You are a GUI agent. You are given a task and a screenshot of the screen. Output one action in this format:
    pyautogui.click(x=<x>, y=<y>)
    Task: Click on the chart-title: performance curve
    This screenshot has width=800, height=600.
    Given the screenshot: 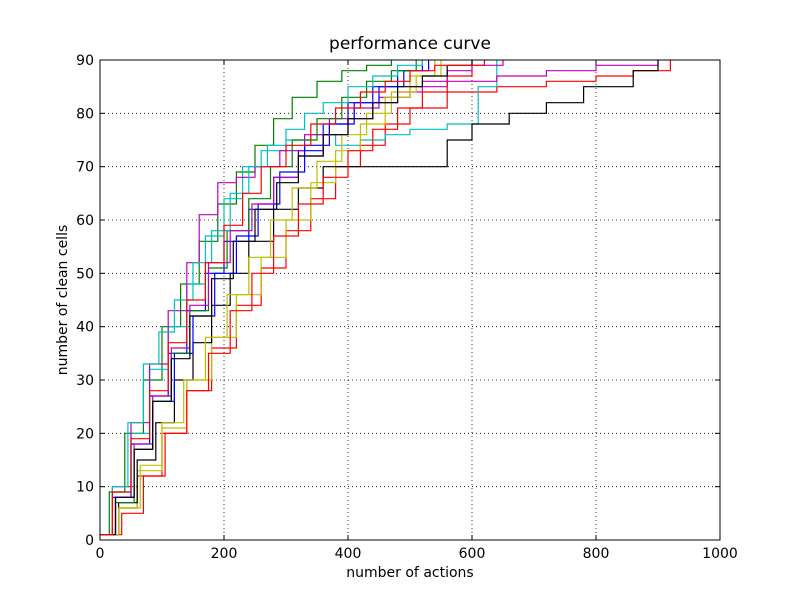 What is the action you would take?
    pyautogui.click(x=410, y=44)
    